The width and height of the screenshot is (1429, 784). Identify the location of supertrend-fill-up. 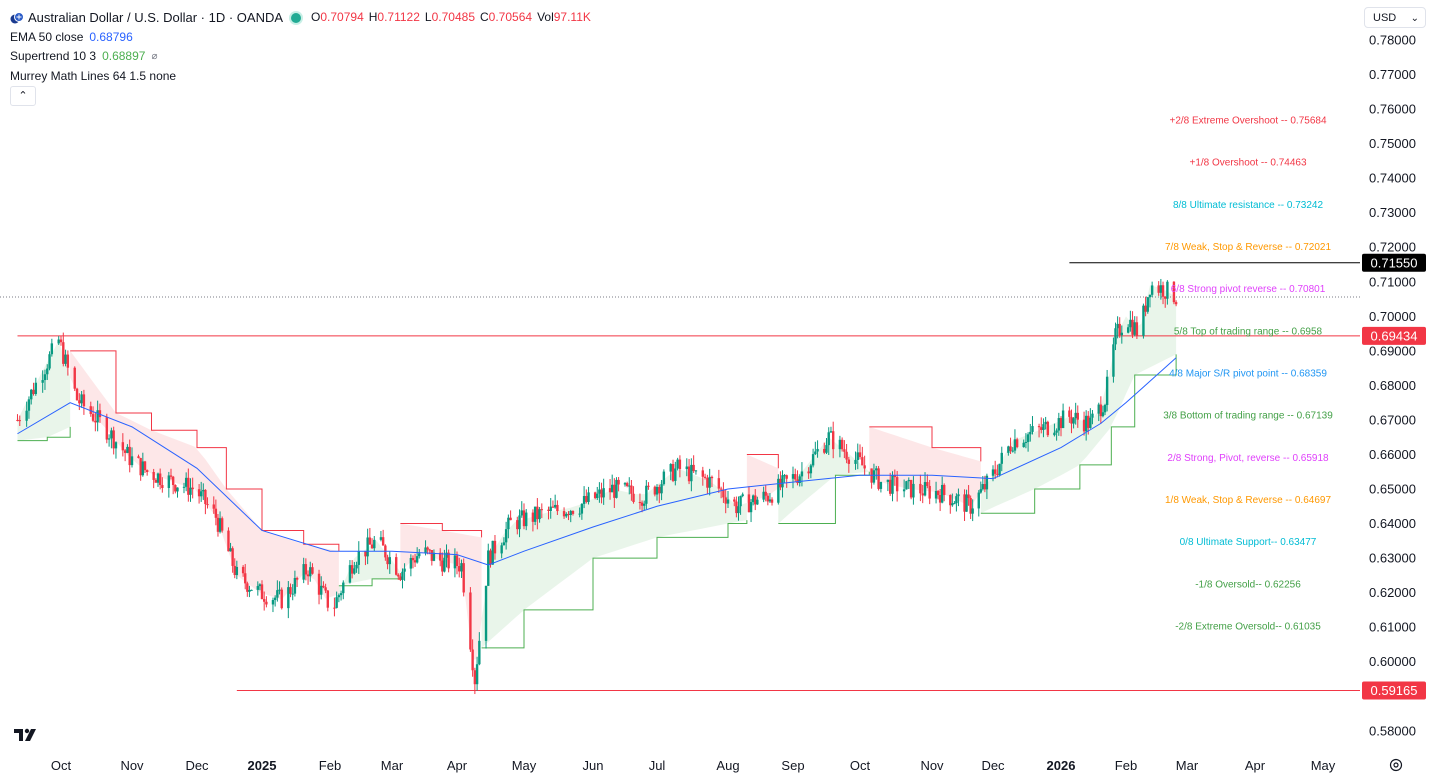
(369, 567).